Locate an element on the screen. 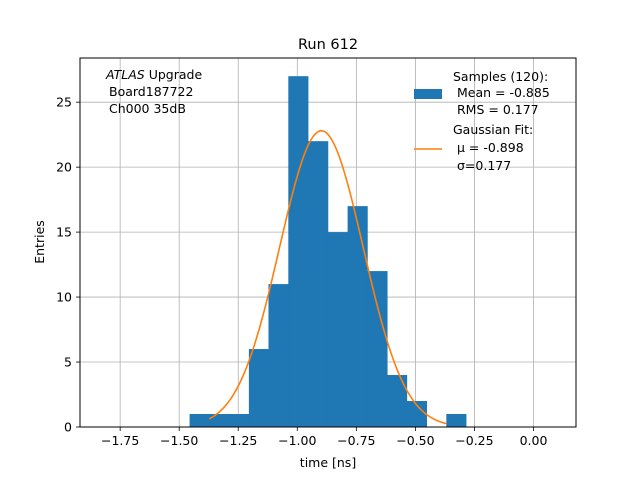  annotation-line-1-rest: Upgrade is located at coordinates (174, 74).